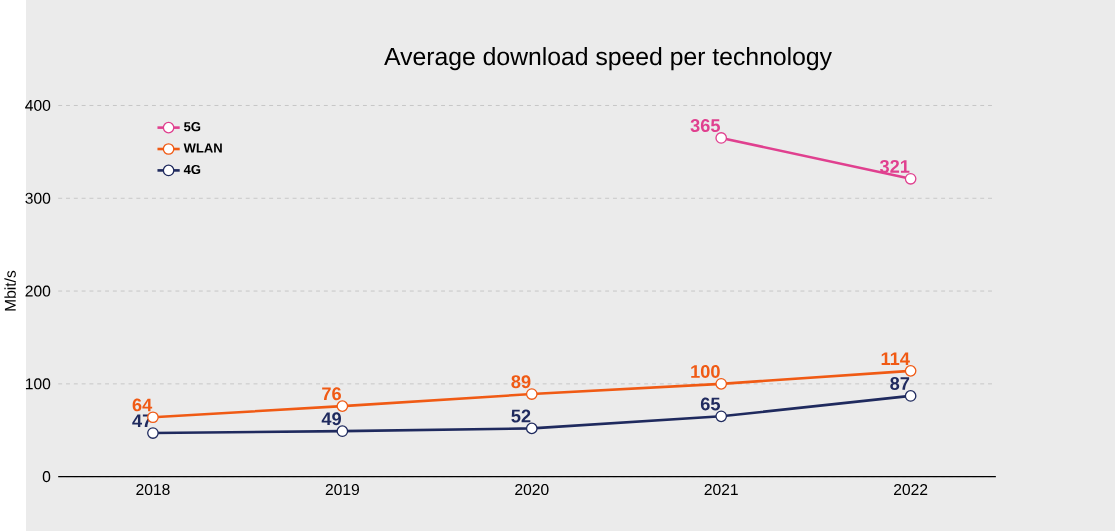 The height and width of the screenshot is (531, 1115). What do you see at coordinates (705, 125) in the screenshot?
I see `data-label: 365` at bounding box center [705, 125].